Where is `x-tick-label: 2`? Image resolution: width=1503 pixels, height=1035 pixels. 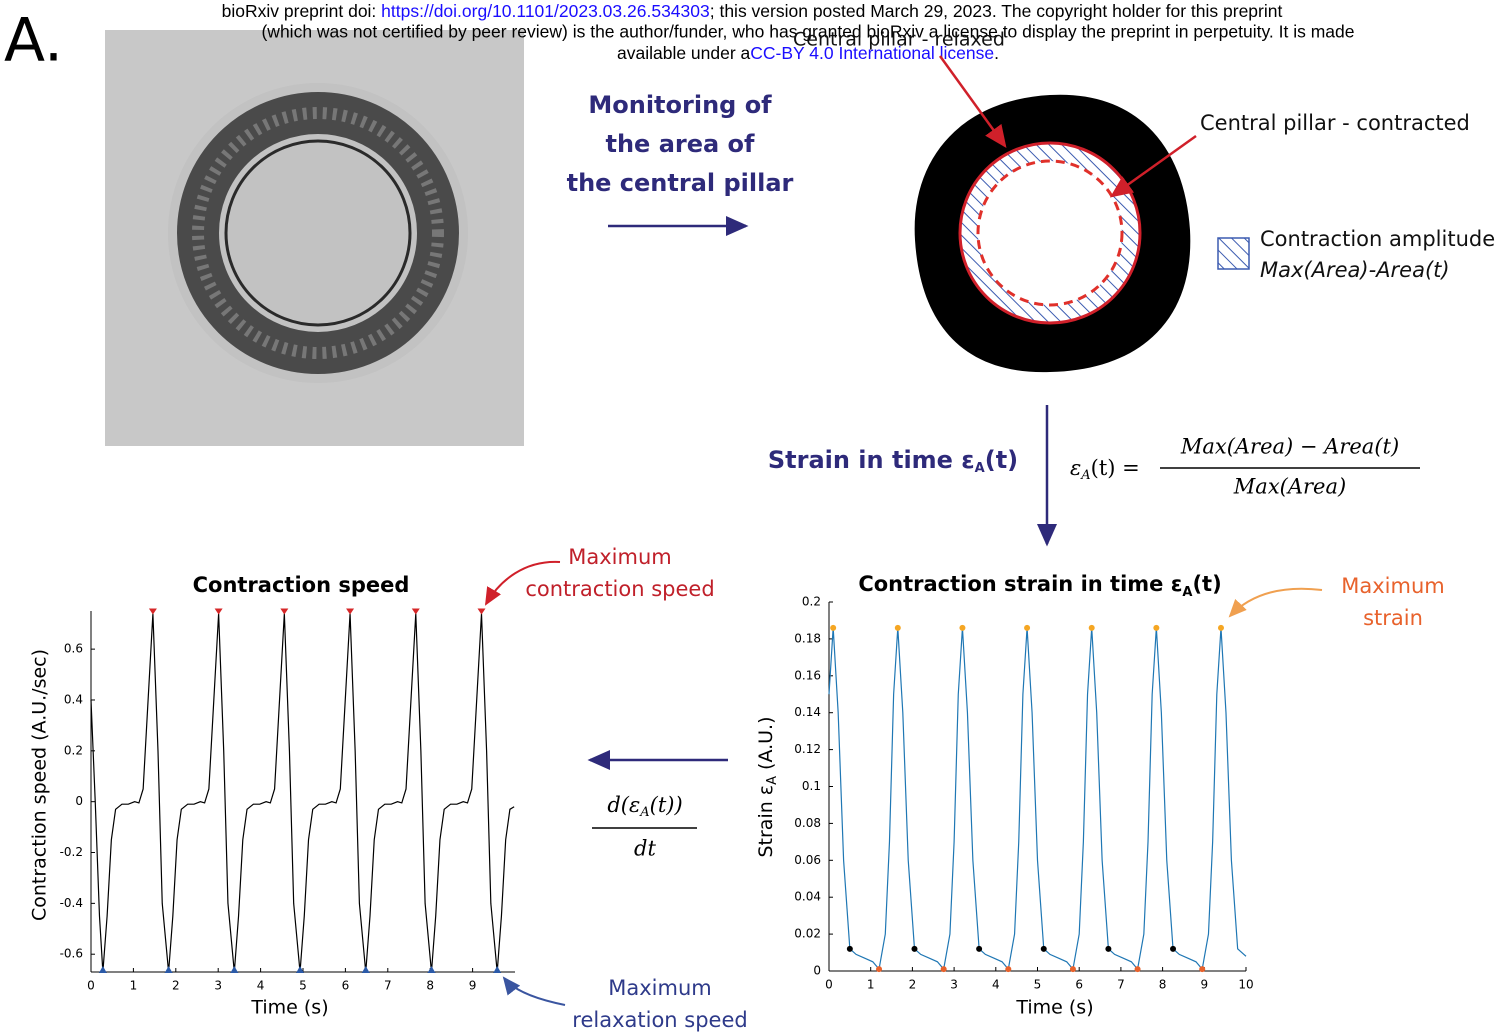
x-tick-label: 2 is located at coordinates (176, 986).